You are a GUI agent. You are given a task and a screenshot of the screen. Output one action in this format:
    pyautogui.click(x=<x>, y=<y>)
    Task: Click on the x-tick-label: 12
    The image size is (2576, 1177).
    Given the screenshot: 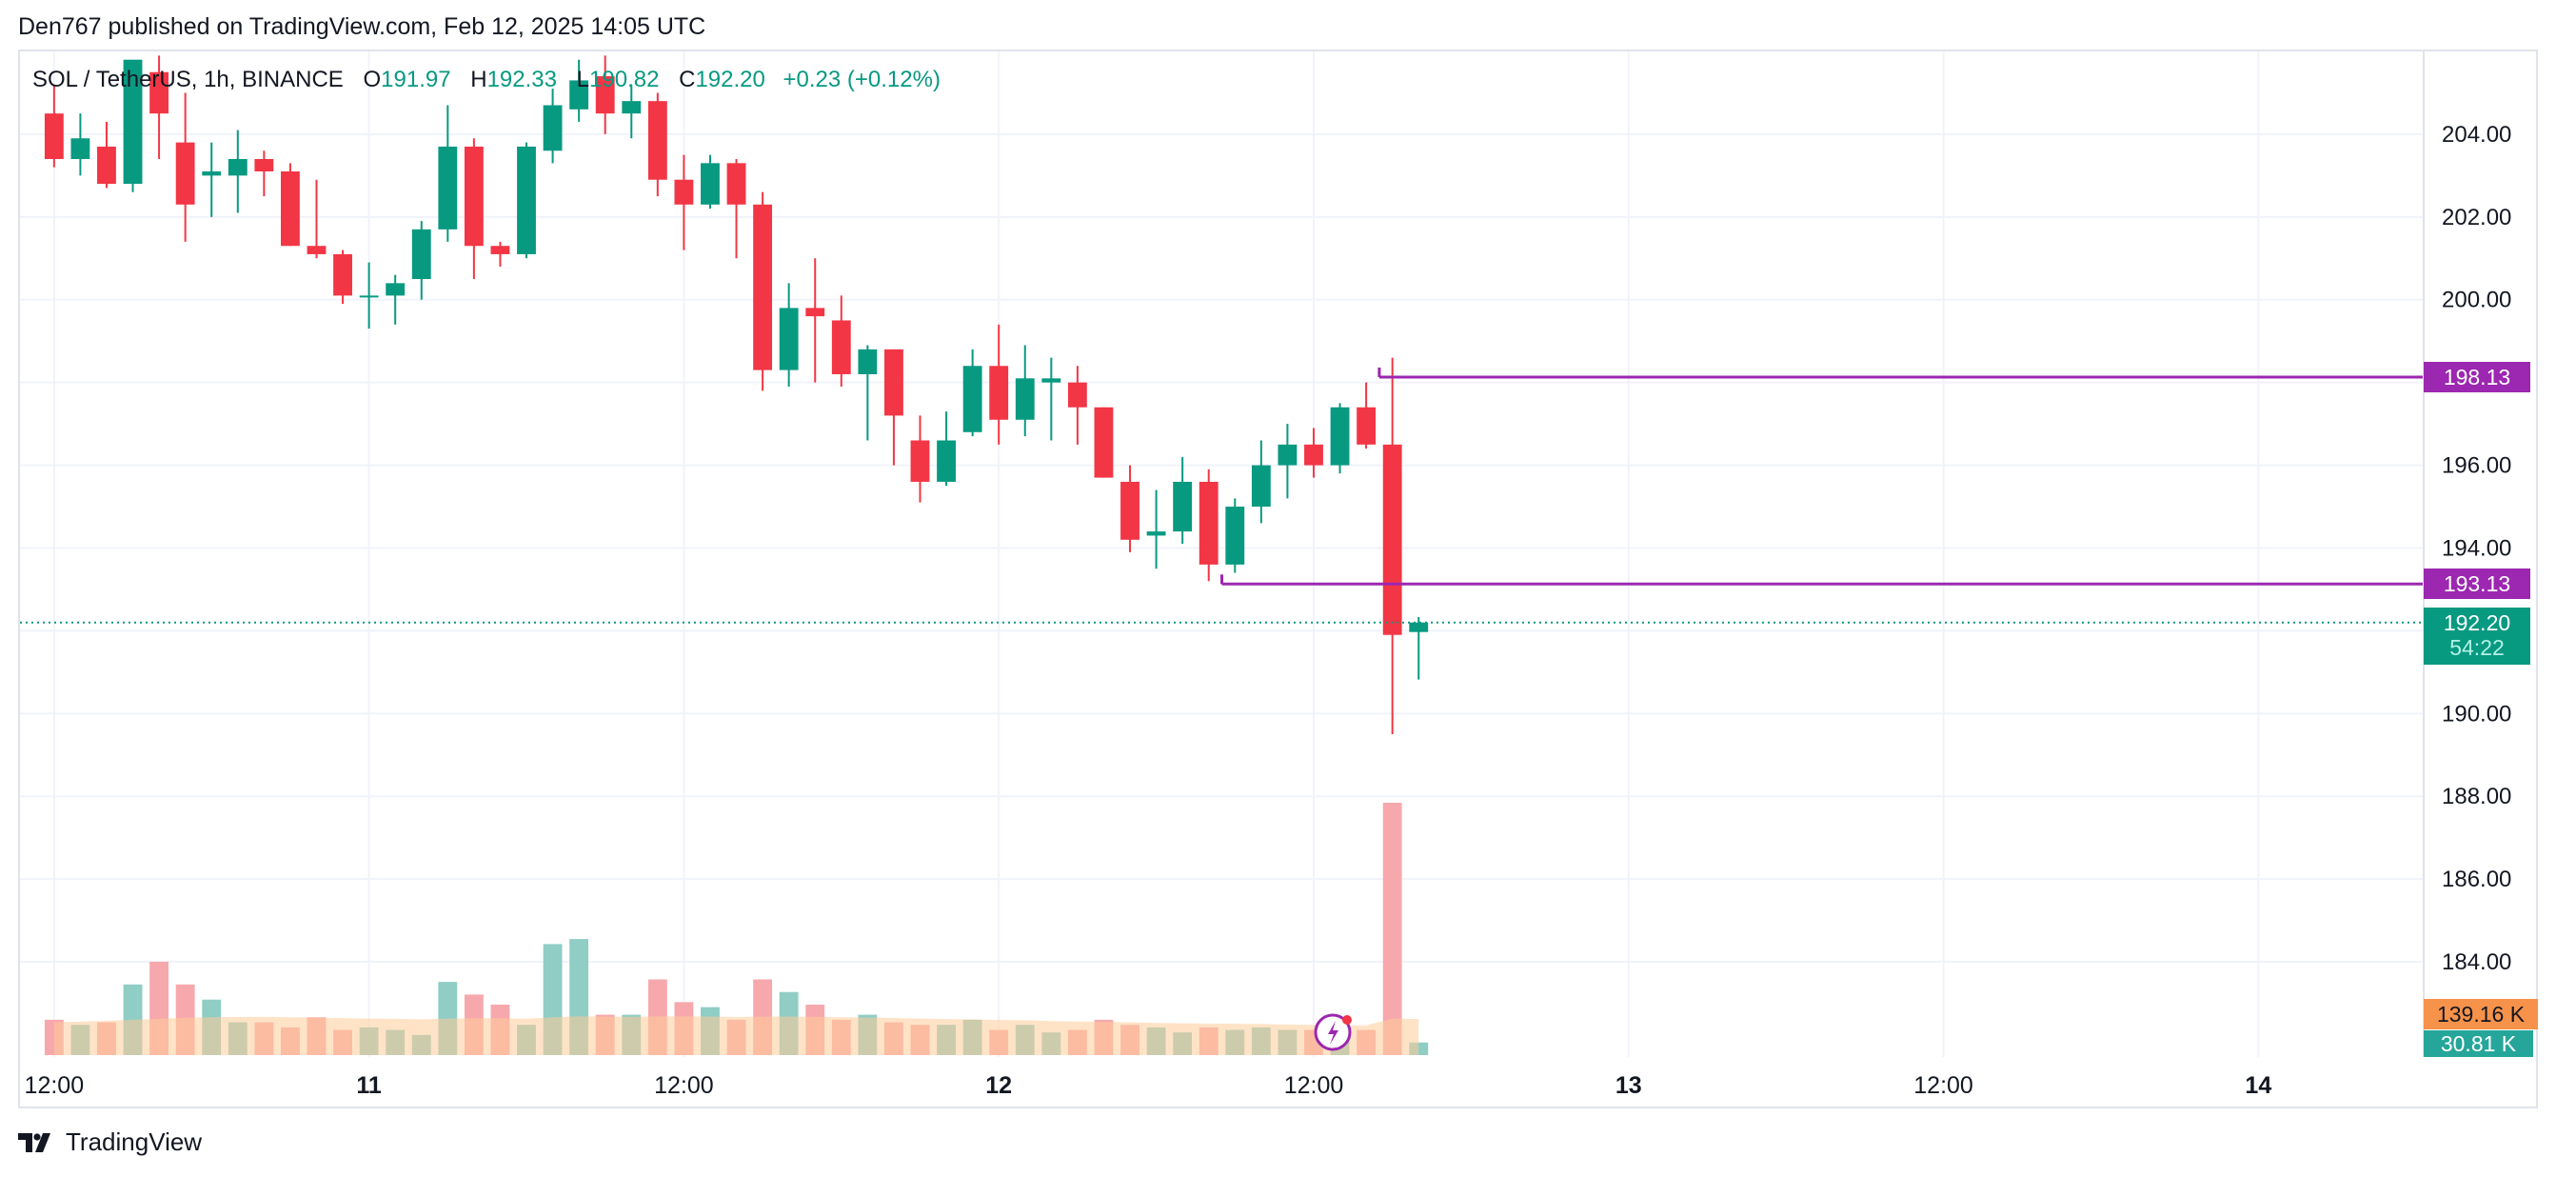 What is the action you would take?
    pyautogui.click(x=998, y=1085)
    